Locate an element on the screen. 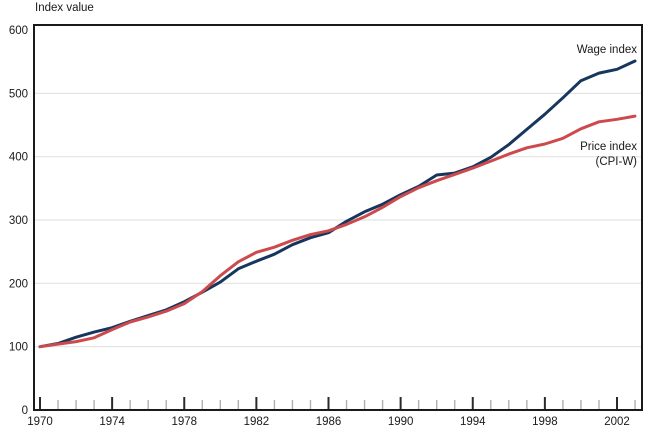  x-tick-label-1982: 1982 is located at coordinates (257, 422).